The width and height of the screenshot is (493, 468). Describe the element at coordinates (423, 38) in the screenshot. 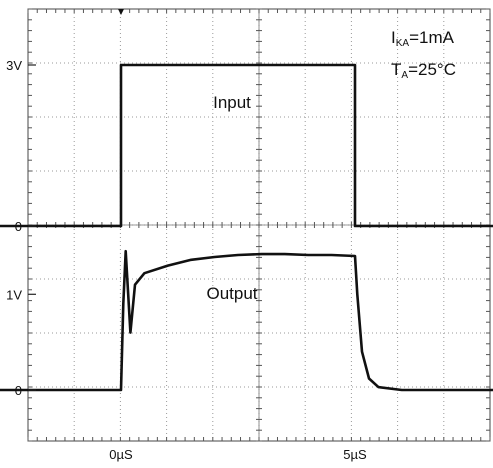

I see `condition-ika: IKA=1mA` at that location.